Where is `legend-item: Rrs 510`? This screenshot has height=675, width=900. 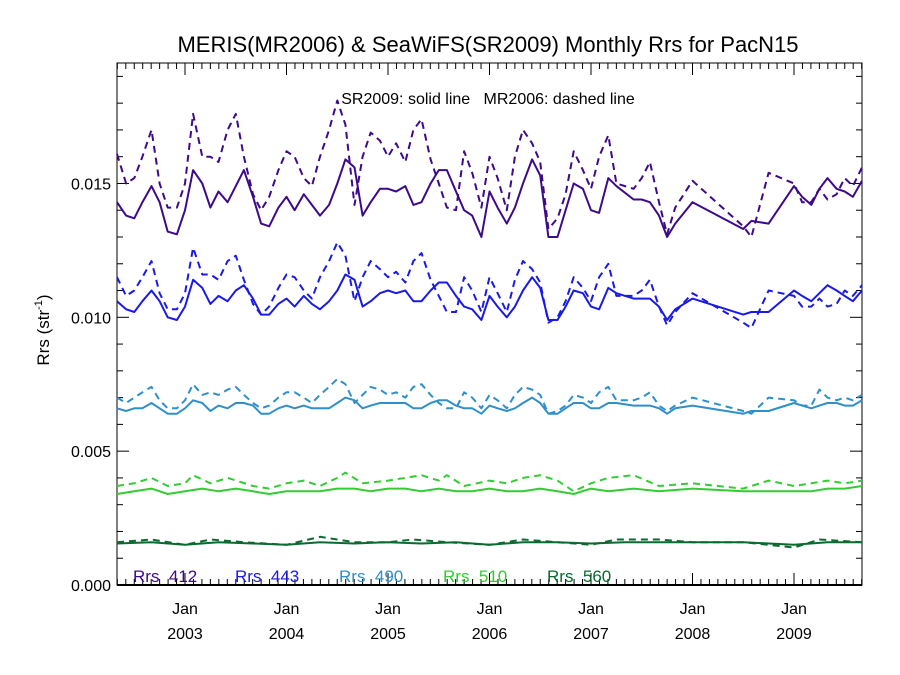 legend-item: Rrs 510 is located at coordinates (475, 576).